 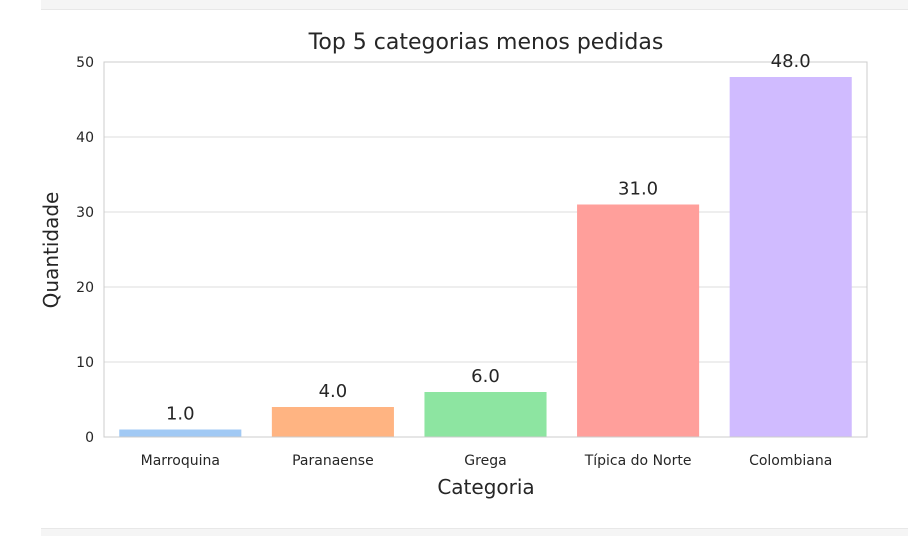 I want to click on x-tick-label: Colombiana, so click(x=790, y=461).